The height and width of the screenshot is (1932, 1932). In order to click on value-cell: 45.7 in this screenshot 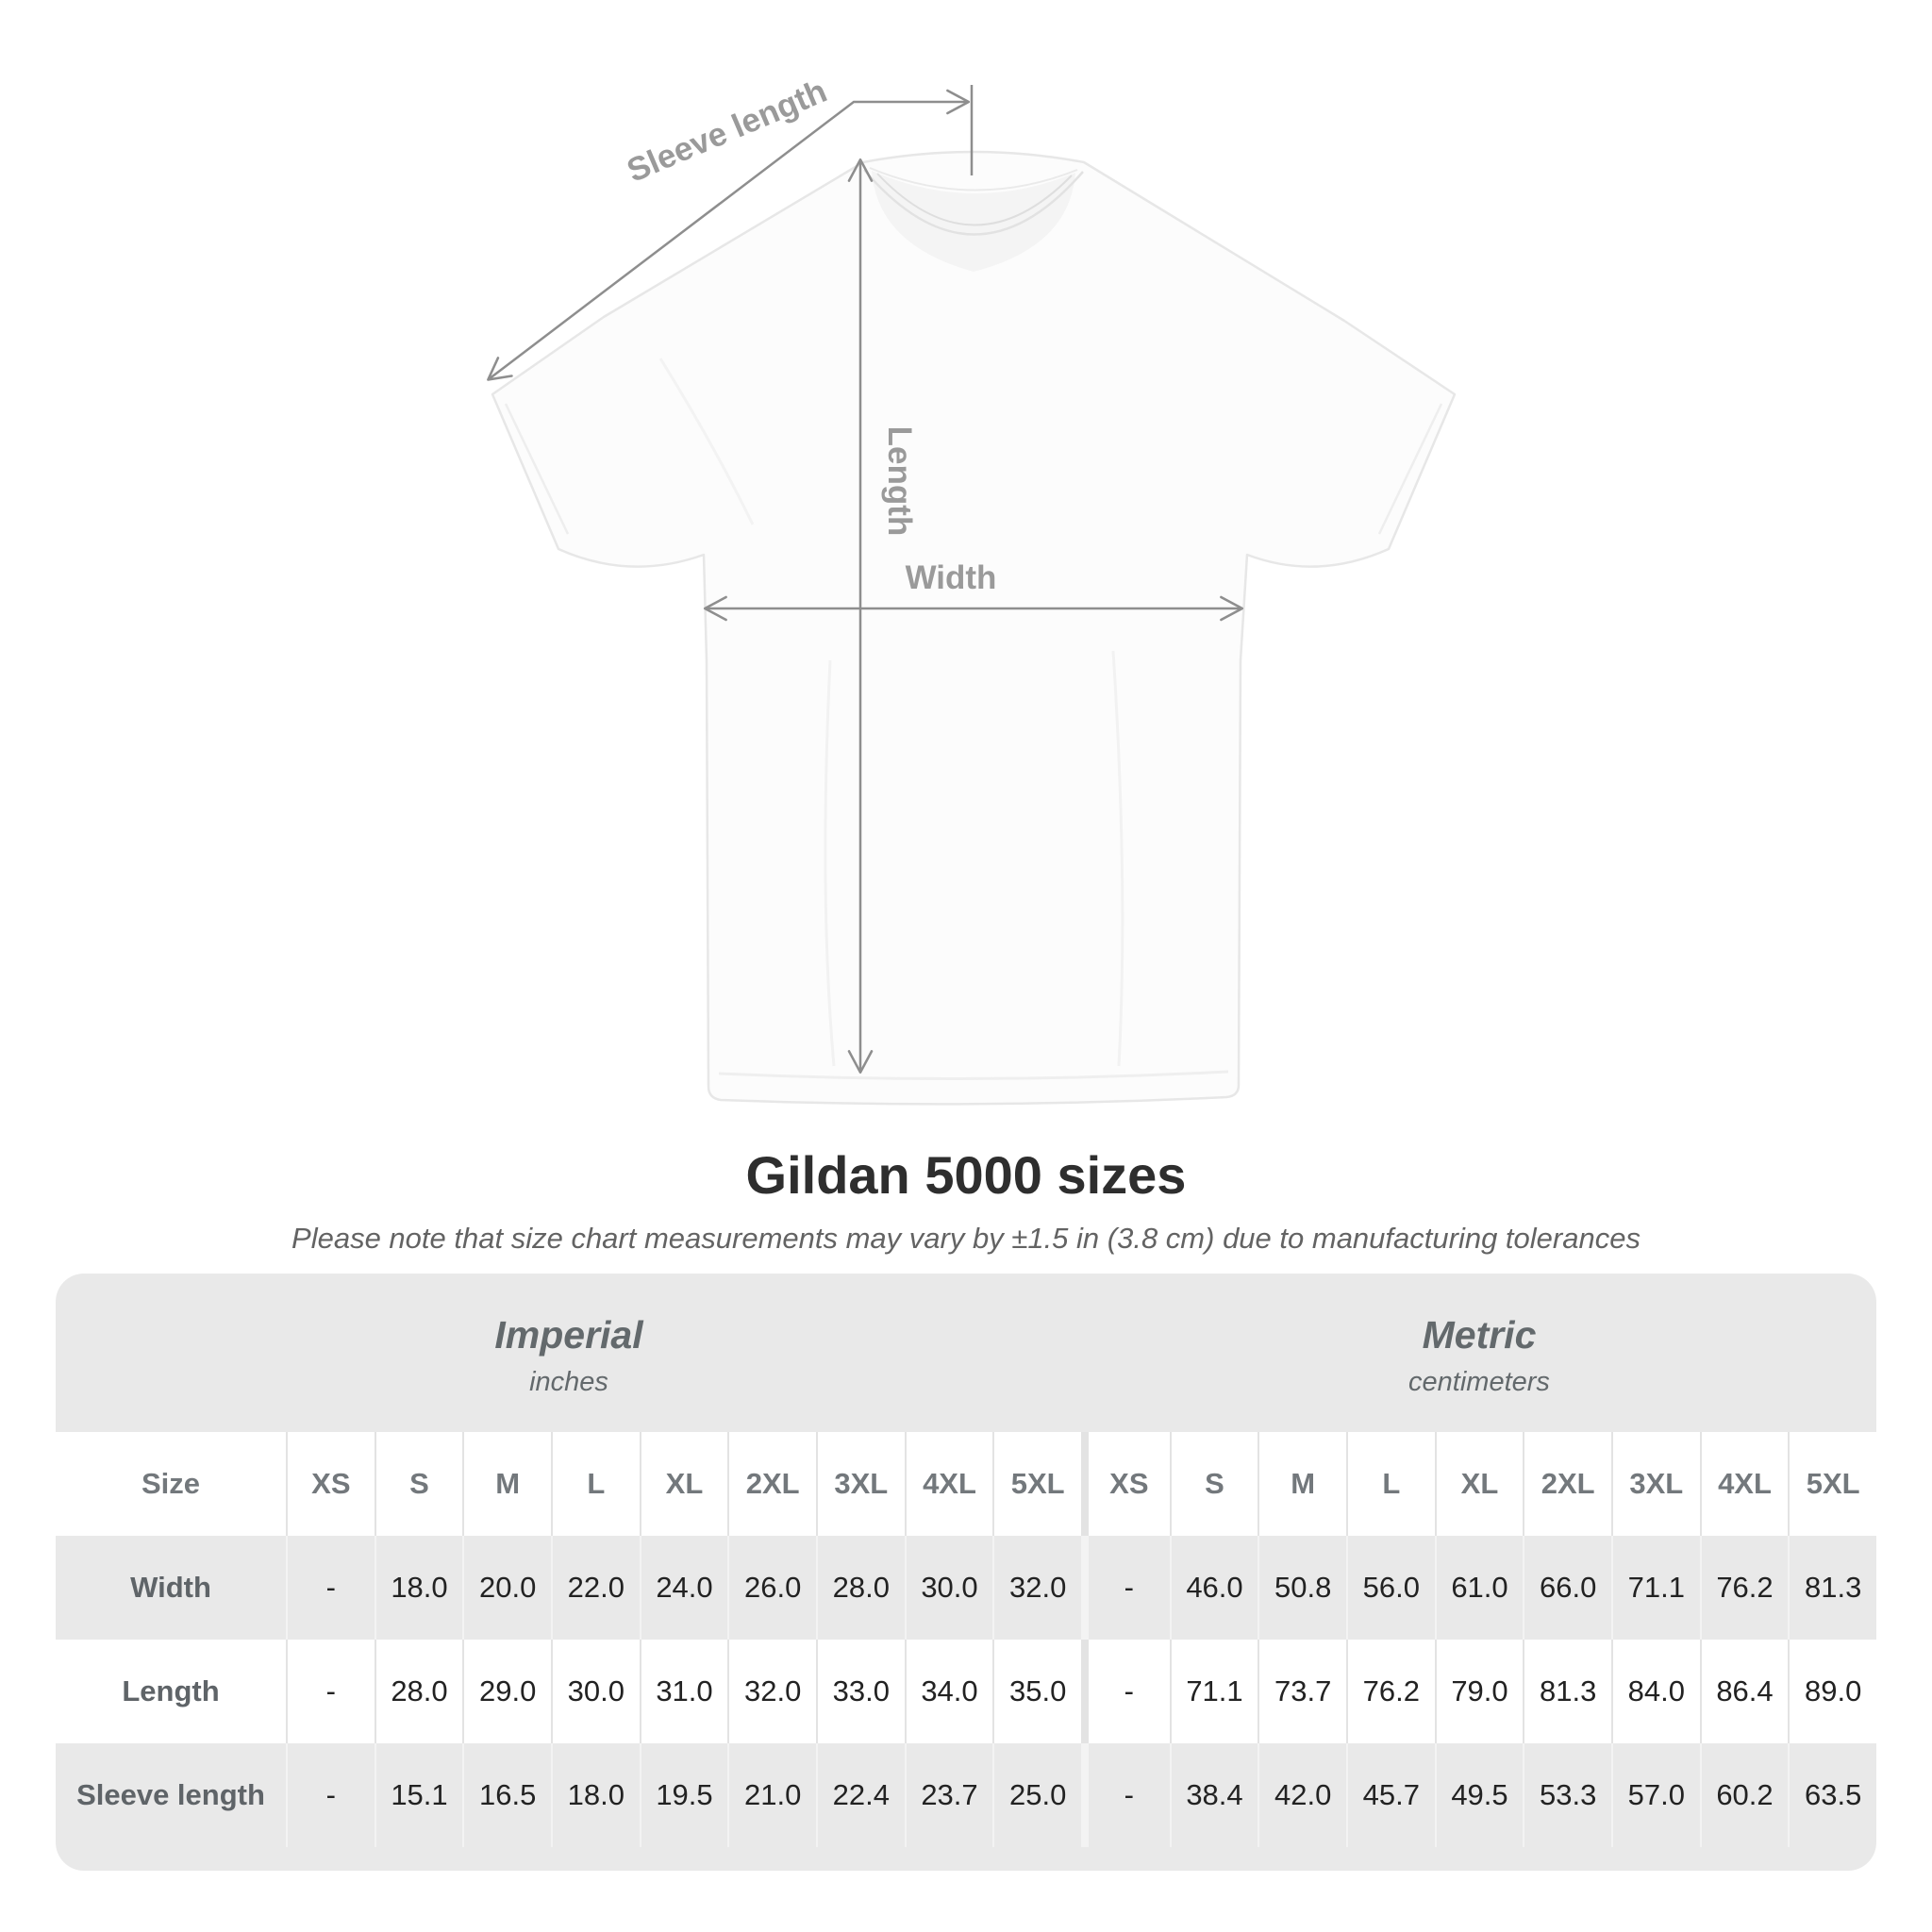, I will do `click(1390, 1795)`.